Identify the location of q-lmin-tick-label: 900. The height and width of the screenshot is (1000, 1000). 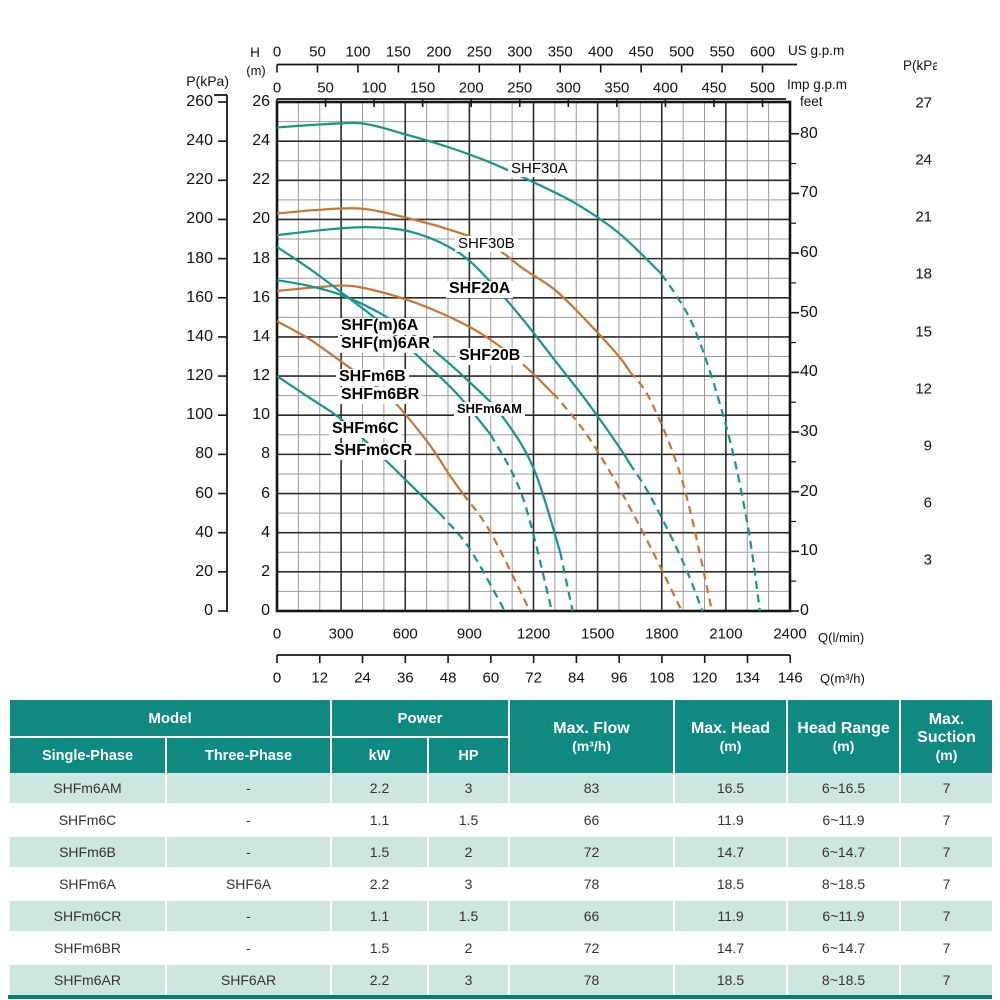
(469, 634).